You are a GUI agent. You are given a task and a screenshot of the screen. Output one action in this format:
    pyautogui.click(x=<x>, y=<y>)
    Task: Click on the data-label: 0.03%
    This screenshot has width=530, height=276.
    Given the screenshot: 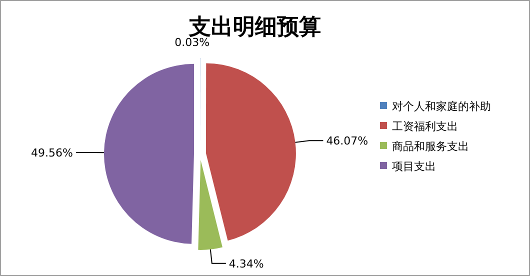 What is the action you would take?
    pyautogui.click(x=192, y=42)
    